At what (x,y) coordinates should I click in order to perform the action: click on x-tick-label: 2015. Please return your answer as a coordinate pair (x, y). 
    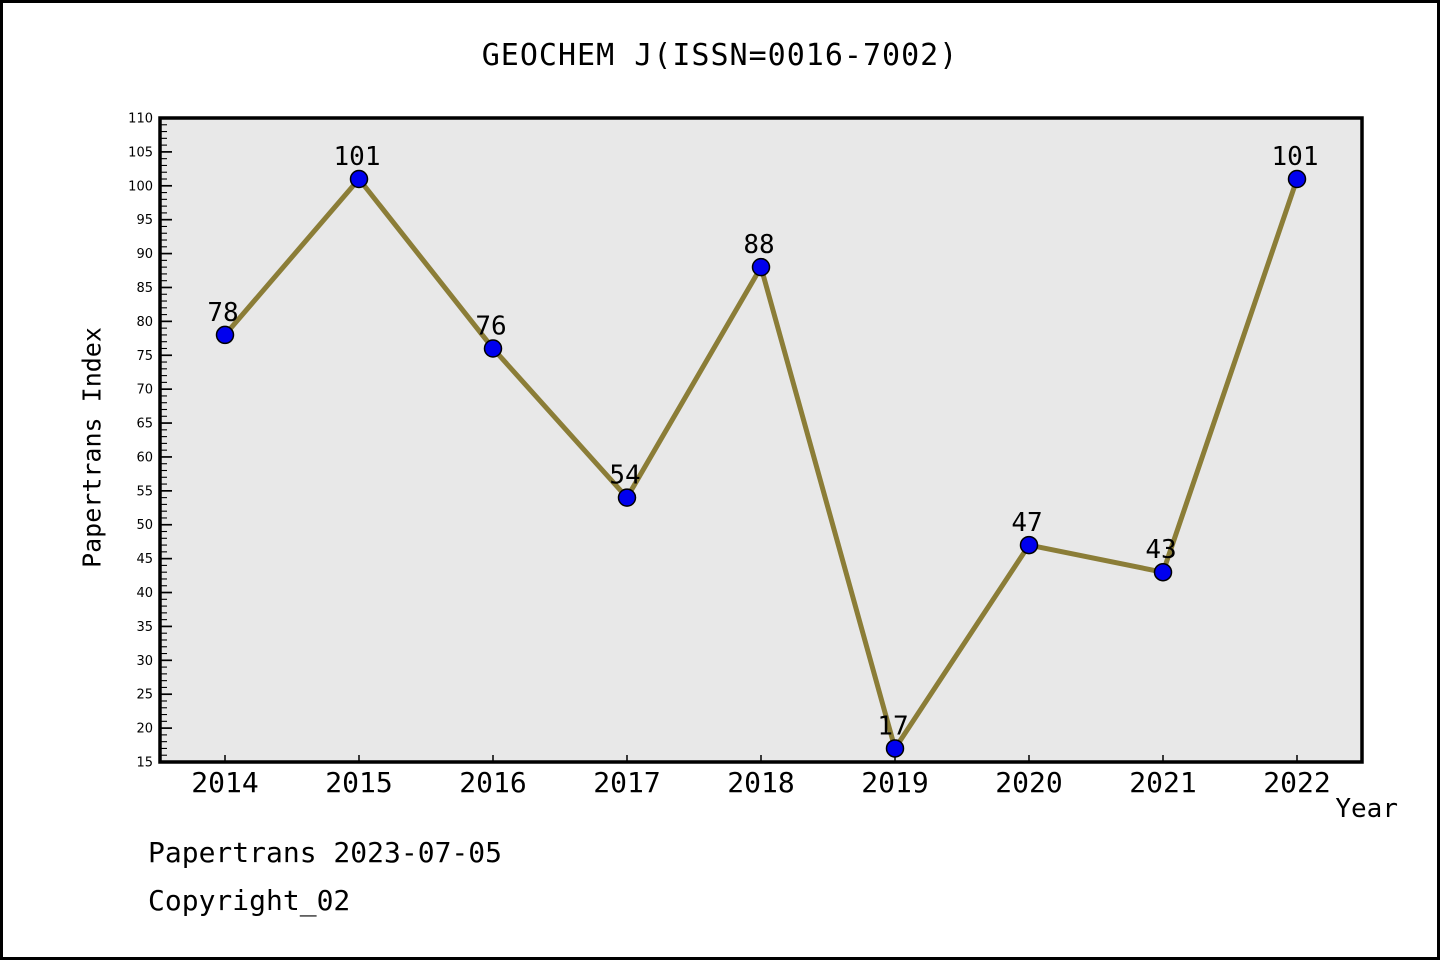
    Looking at the image, I should click on (358, 782).